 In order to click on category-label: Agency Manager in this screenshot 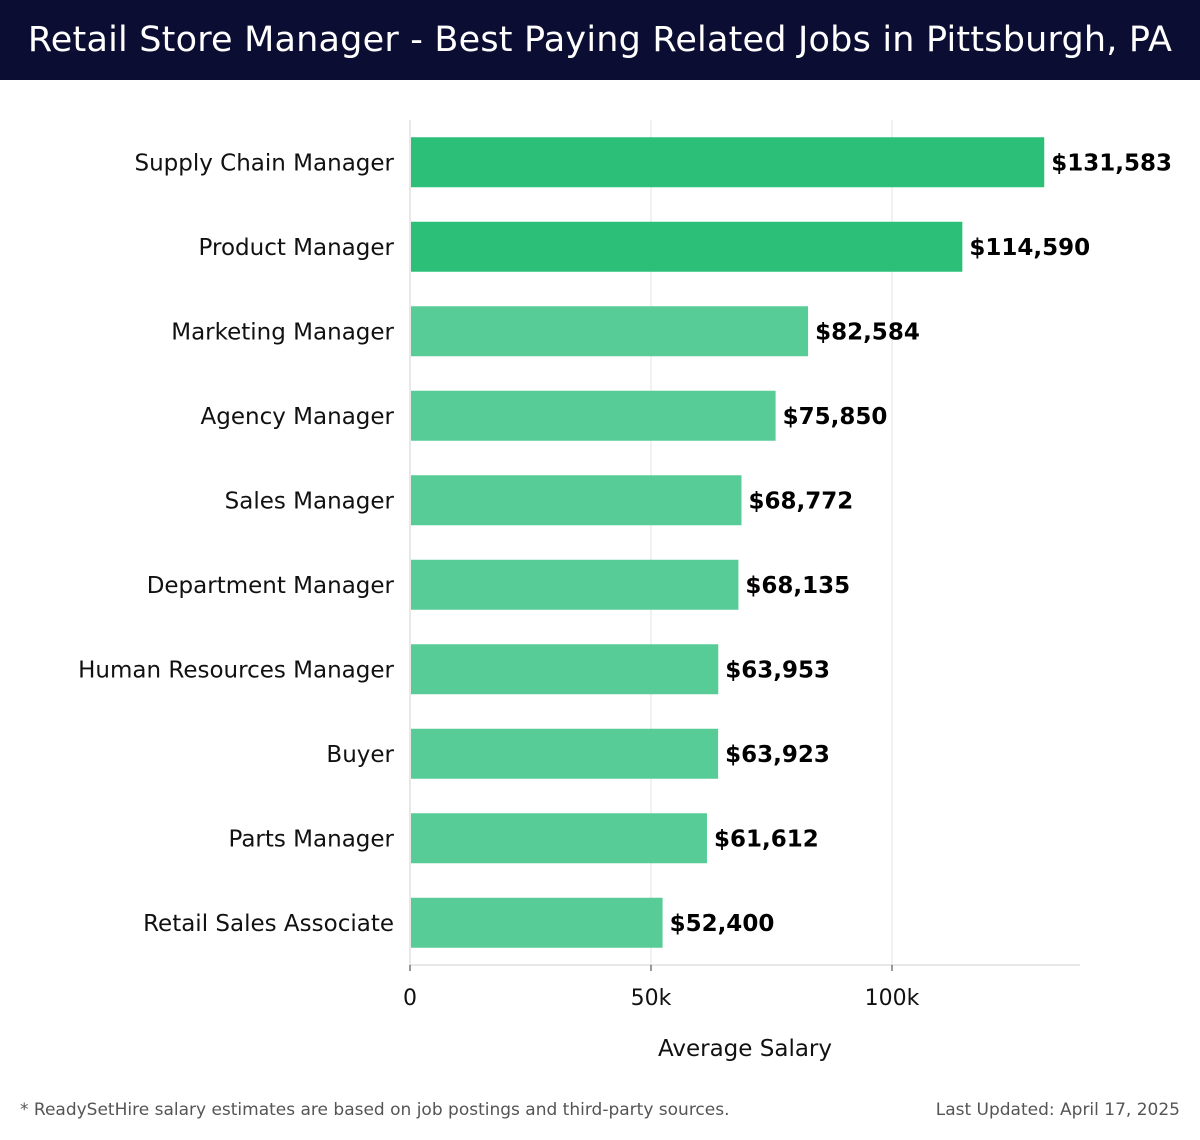, I will do `click(298, 417)`.